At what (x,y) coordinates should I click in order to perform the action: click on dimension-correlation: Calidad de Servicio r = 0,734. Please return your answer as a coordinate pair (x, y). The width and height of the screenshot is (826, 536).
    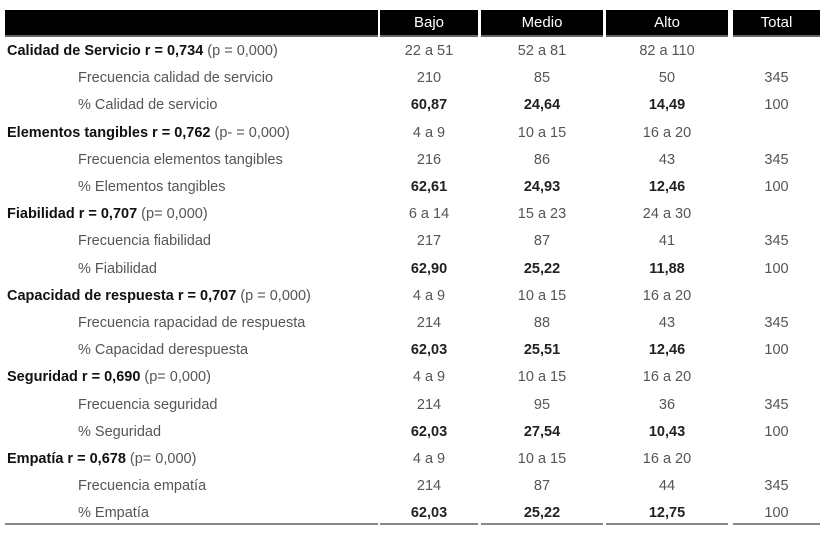
    Looking at the image, I should click on (105, 51).